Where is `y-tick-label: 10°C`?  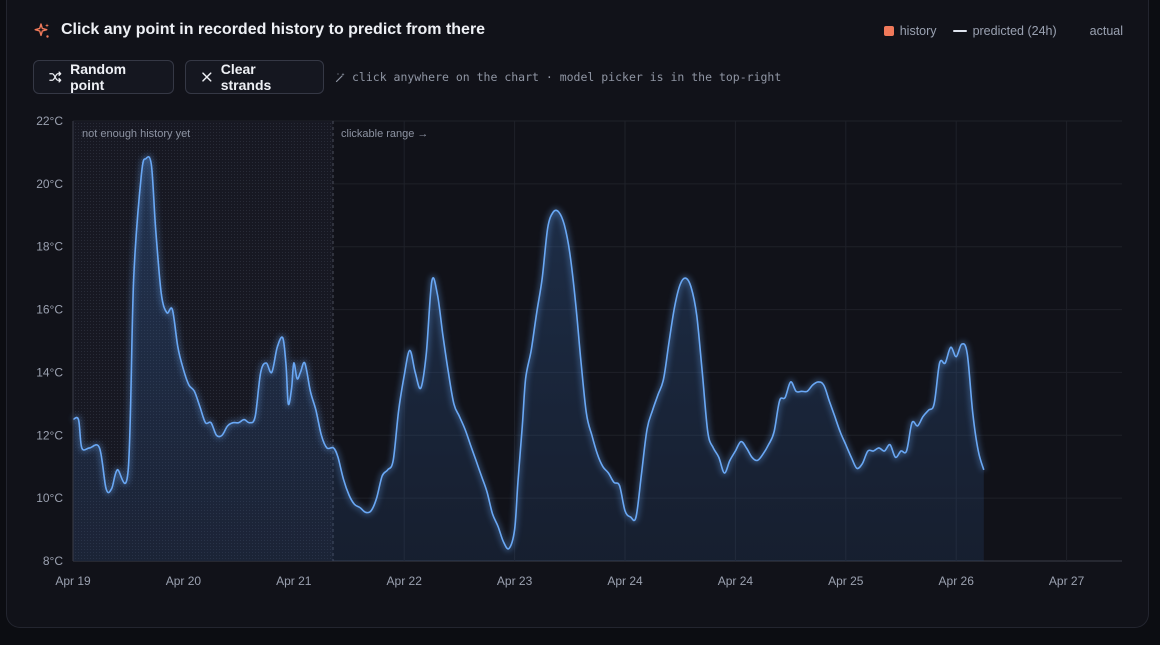 y-tick-label: 10°C is located at coordinates (49, 498).